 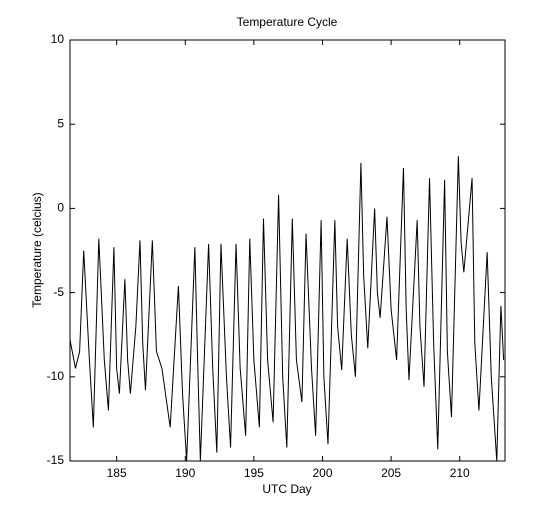 What do you see at coordinates (391, 473) in the screenshot?
I see `x-tick-label: 205` at bounding box center [391, 473].